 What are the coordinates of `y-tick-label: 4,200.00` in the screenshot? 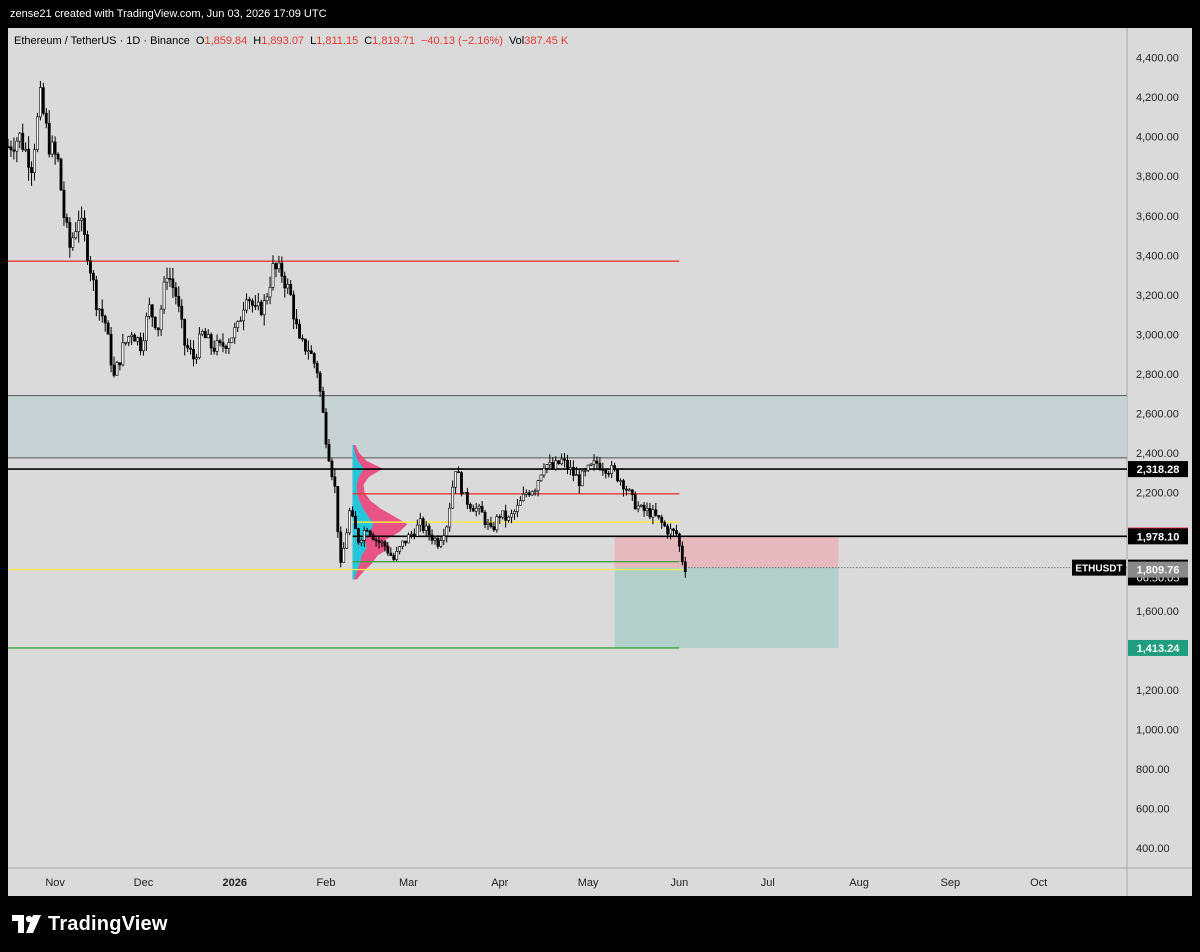 It's located at (1157, 98).